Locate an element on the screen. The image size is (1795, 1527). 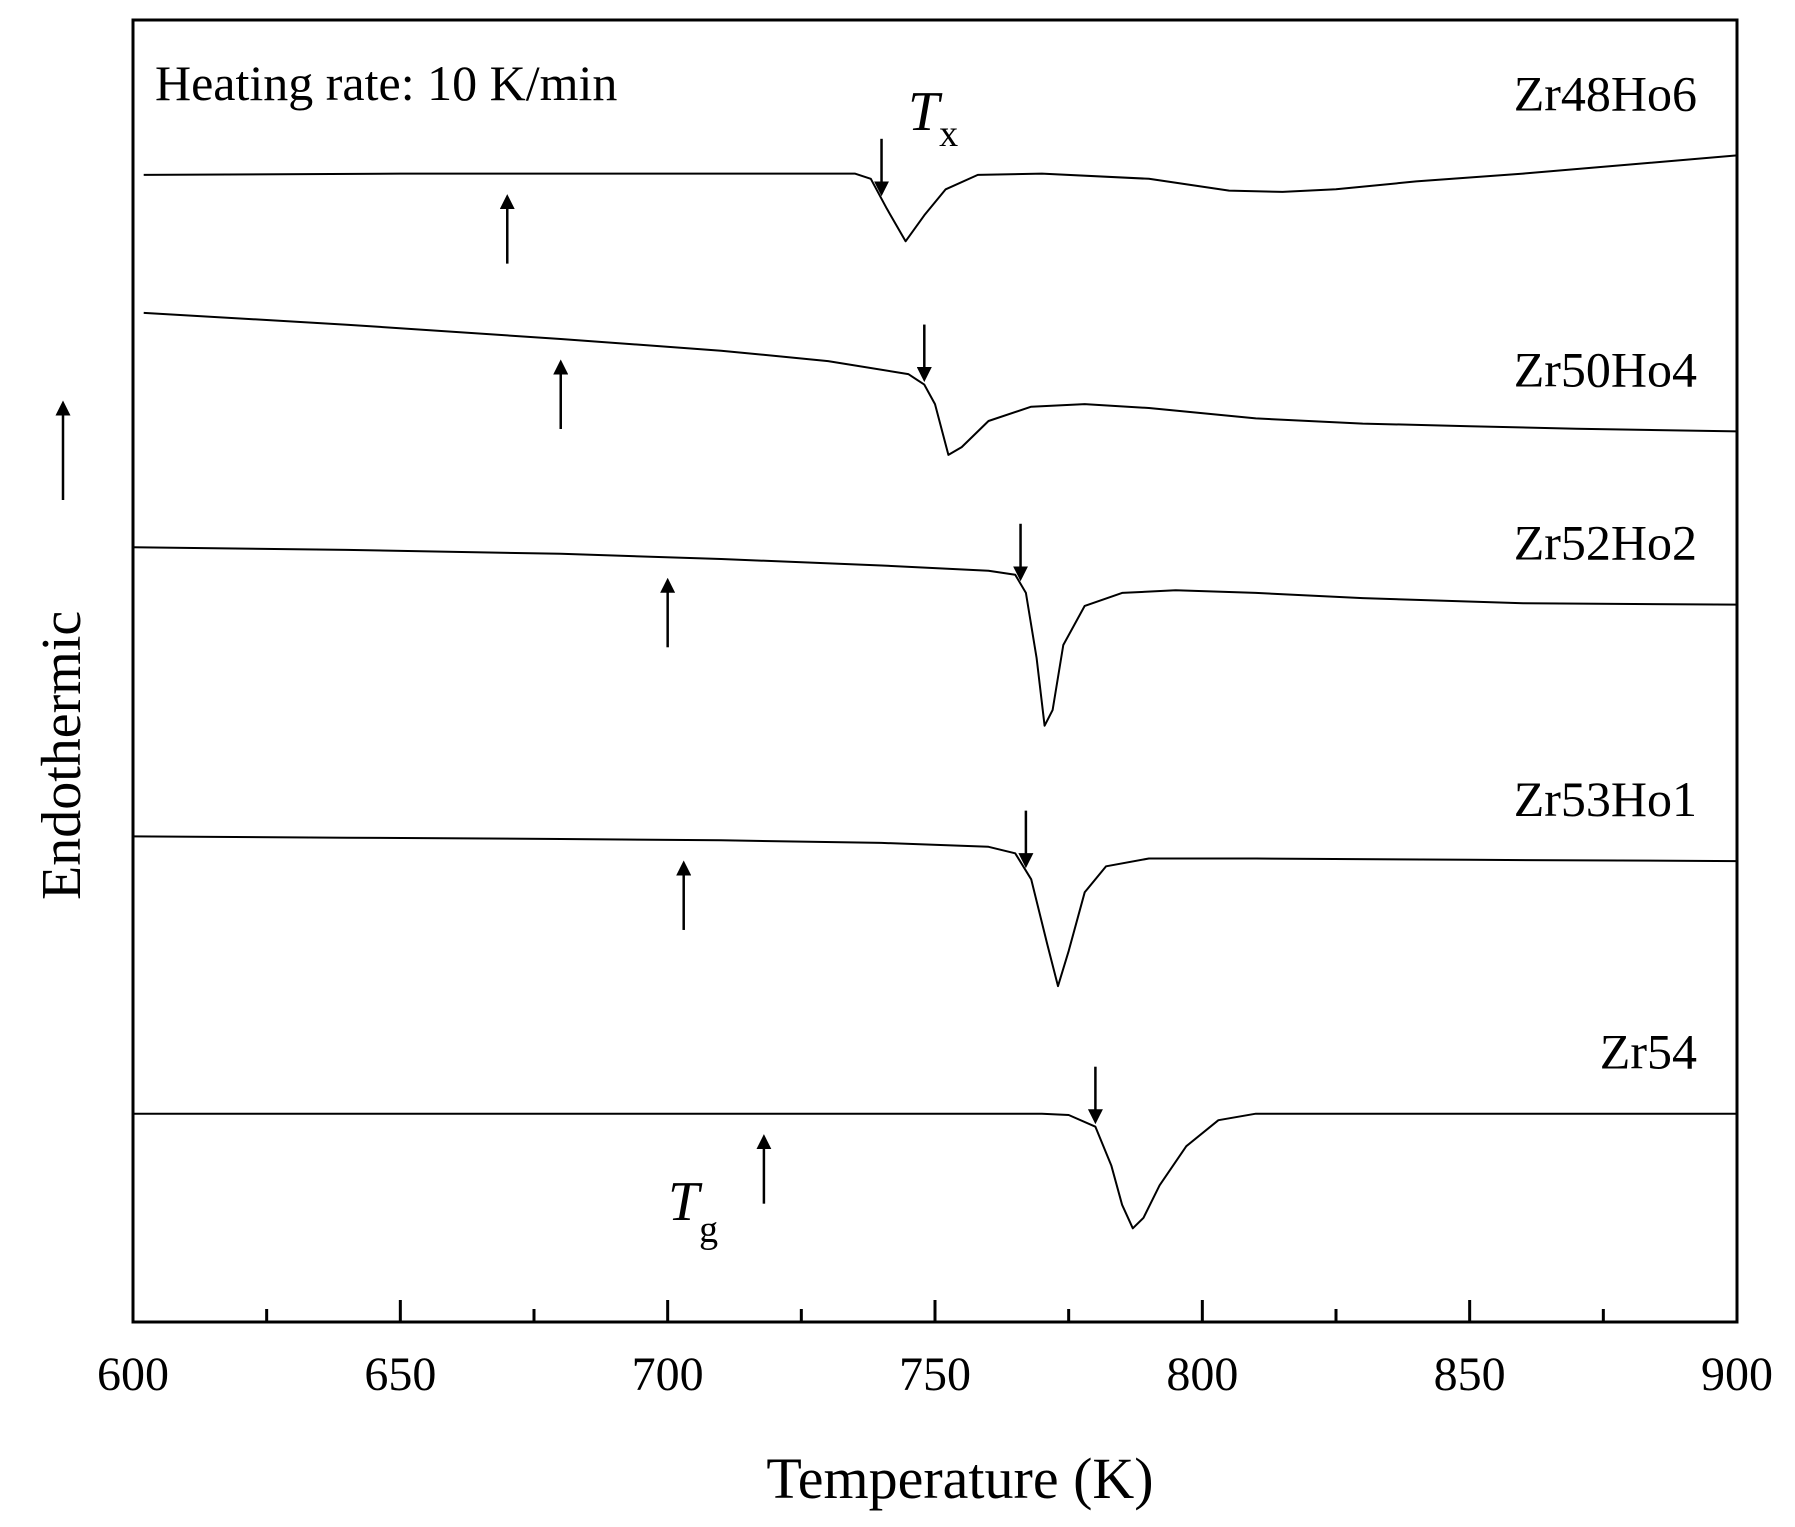
x-tick-label: 700 is located at coordinates (668, 1374).